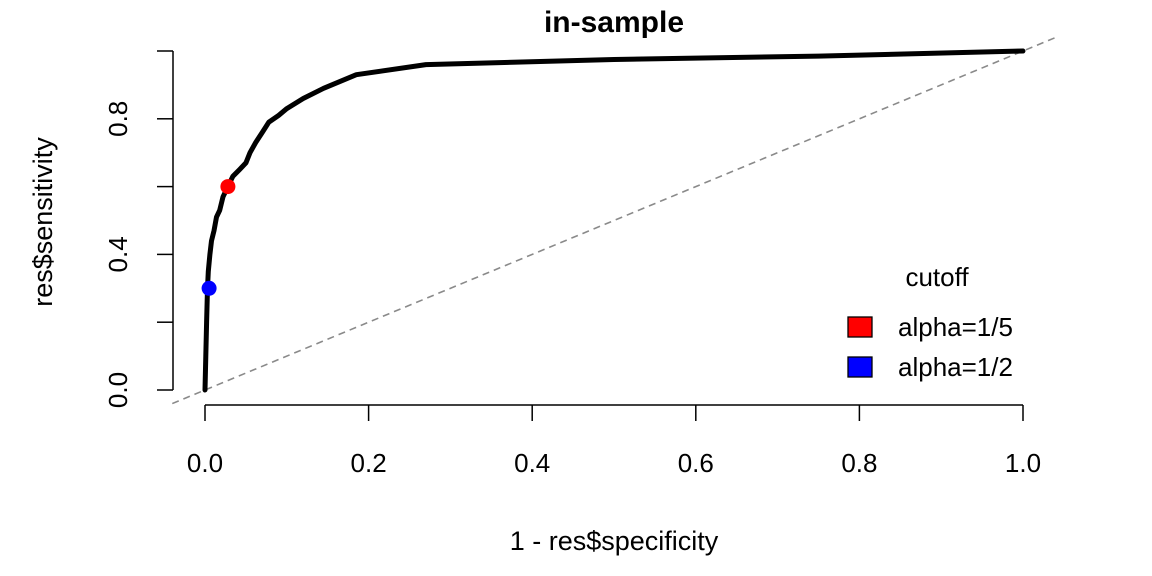 The width and height of the screenshot is (1152, 576). What do you see at coordinates (532, 463) in the screenshot?
I see `x-tick-label: 0.4` at bounding box center [532, 463].